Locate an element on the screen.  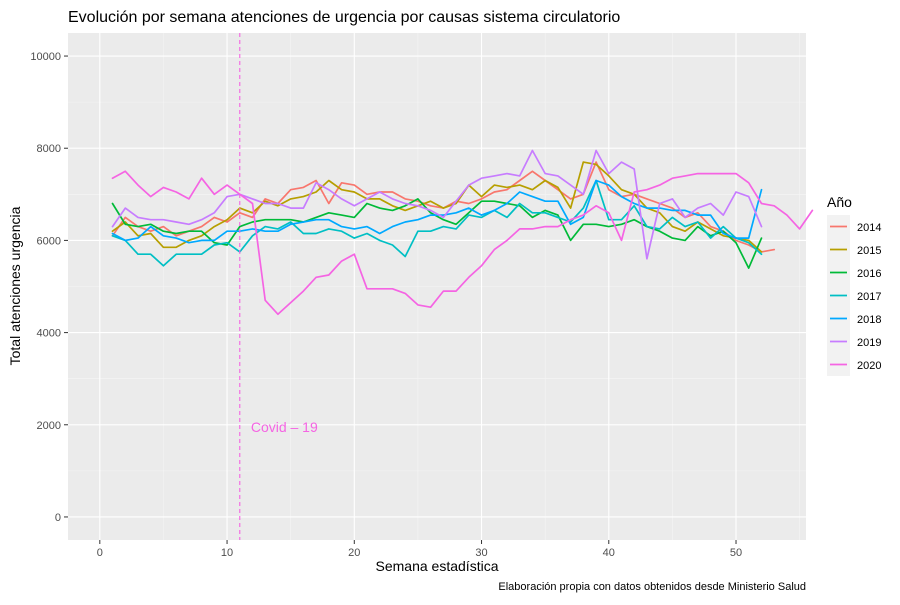
legend-label-2016: 2016 is located at coordinates (869, 274).